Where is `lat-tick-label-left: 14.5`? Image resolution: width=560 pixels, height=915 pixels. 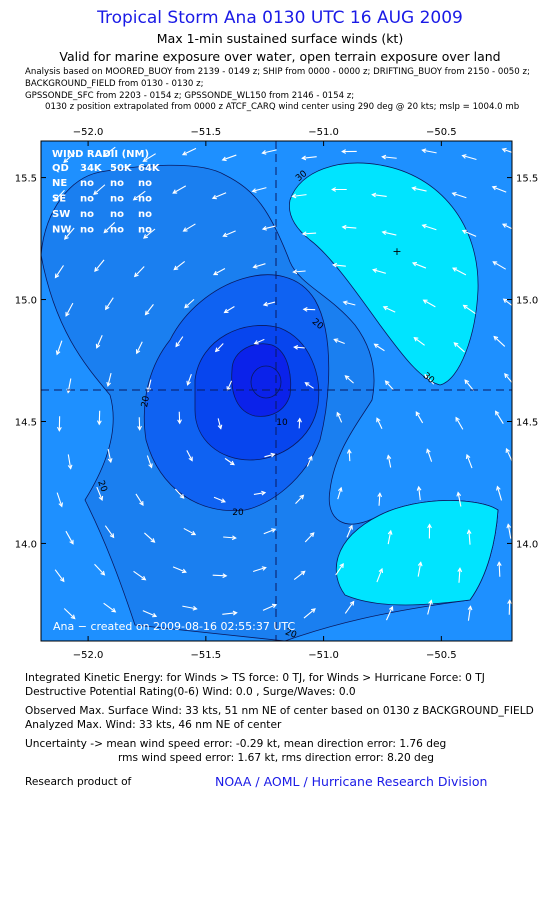
lat-tick-label-left: 14.5 is located at coordinates (26, 422).